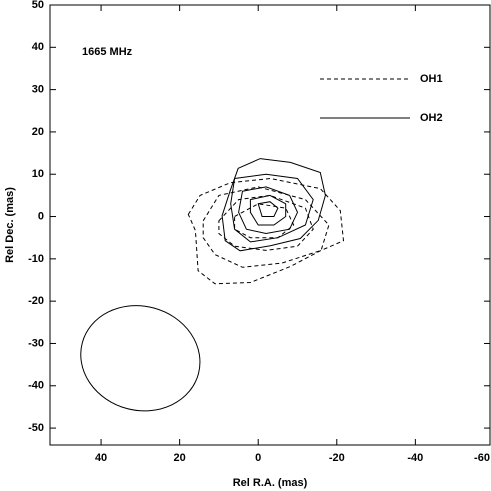 This screenshot has width=491, height=491. What do you see at coordinates (431, 79) in the screenshot?
I see `legend-label: OH1` at bounding box center [431, 79].